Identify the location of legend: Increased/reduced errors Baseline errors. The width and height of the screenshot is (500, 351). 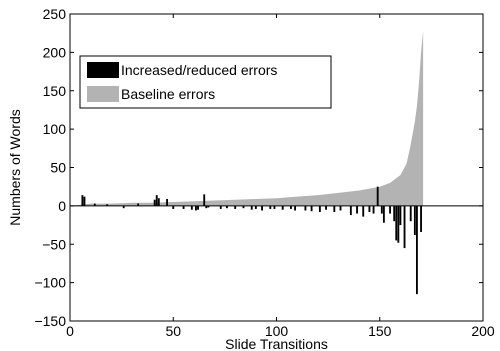
(205, 82).